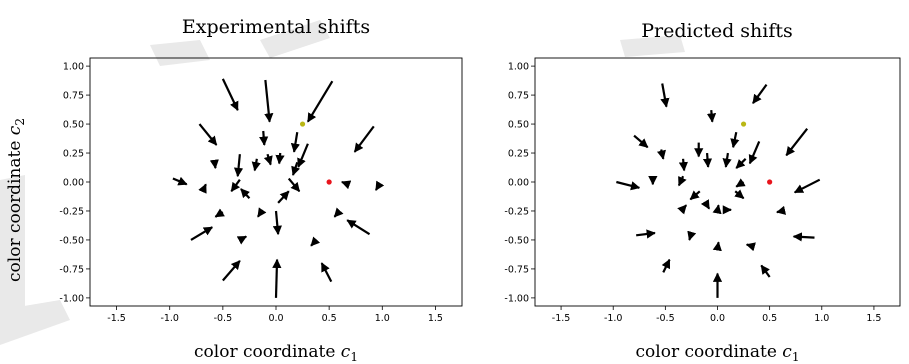  Describe the element at coordinates (15, 130) in the screenshot. I see `y-axis-label-var: c` at that location.